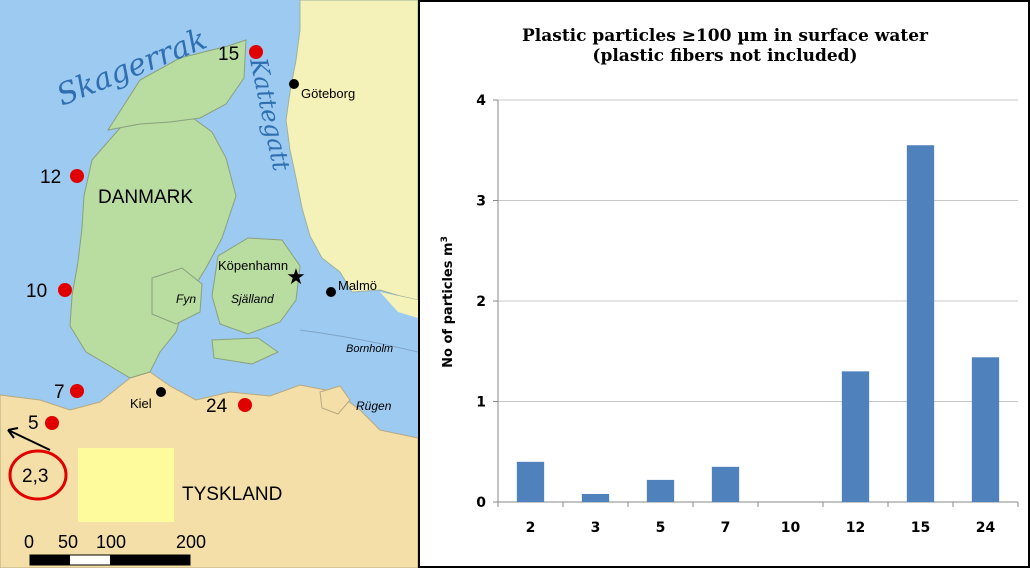 The image size is (1030, 568). I want to click on station-7-marker, so click(77, 391).